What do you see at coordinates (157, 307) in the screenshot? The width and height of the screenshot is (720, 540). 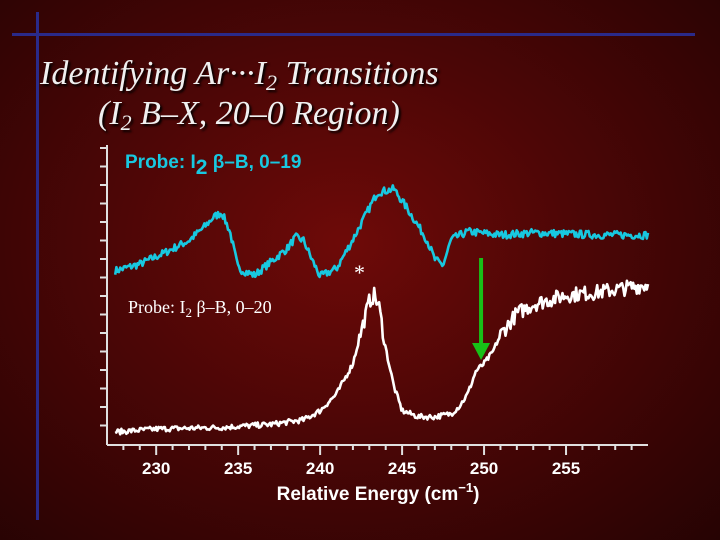 I see `series-label-0-20-part-a: Probe: I` at bounding box center [157, 307].